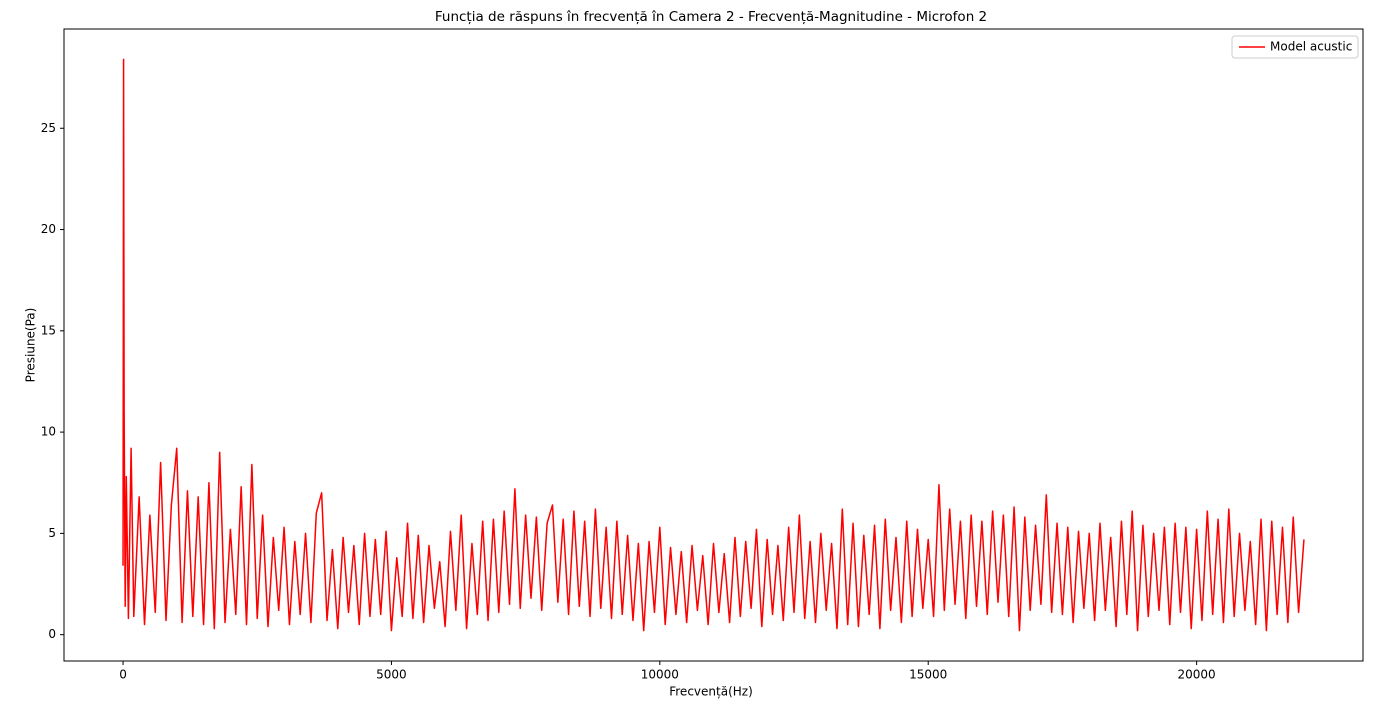 This screenshot has width=1386, height=705. I want to click on x-tick-label: 10000, so click(660, 675).